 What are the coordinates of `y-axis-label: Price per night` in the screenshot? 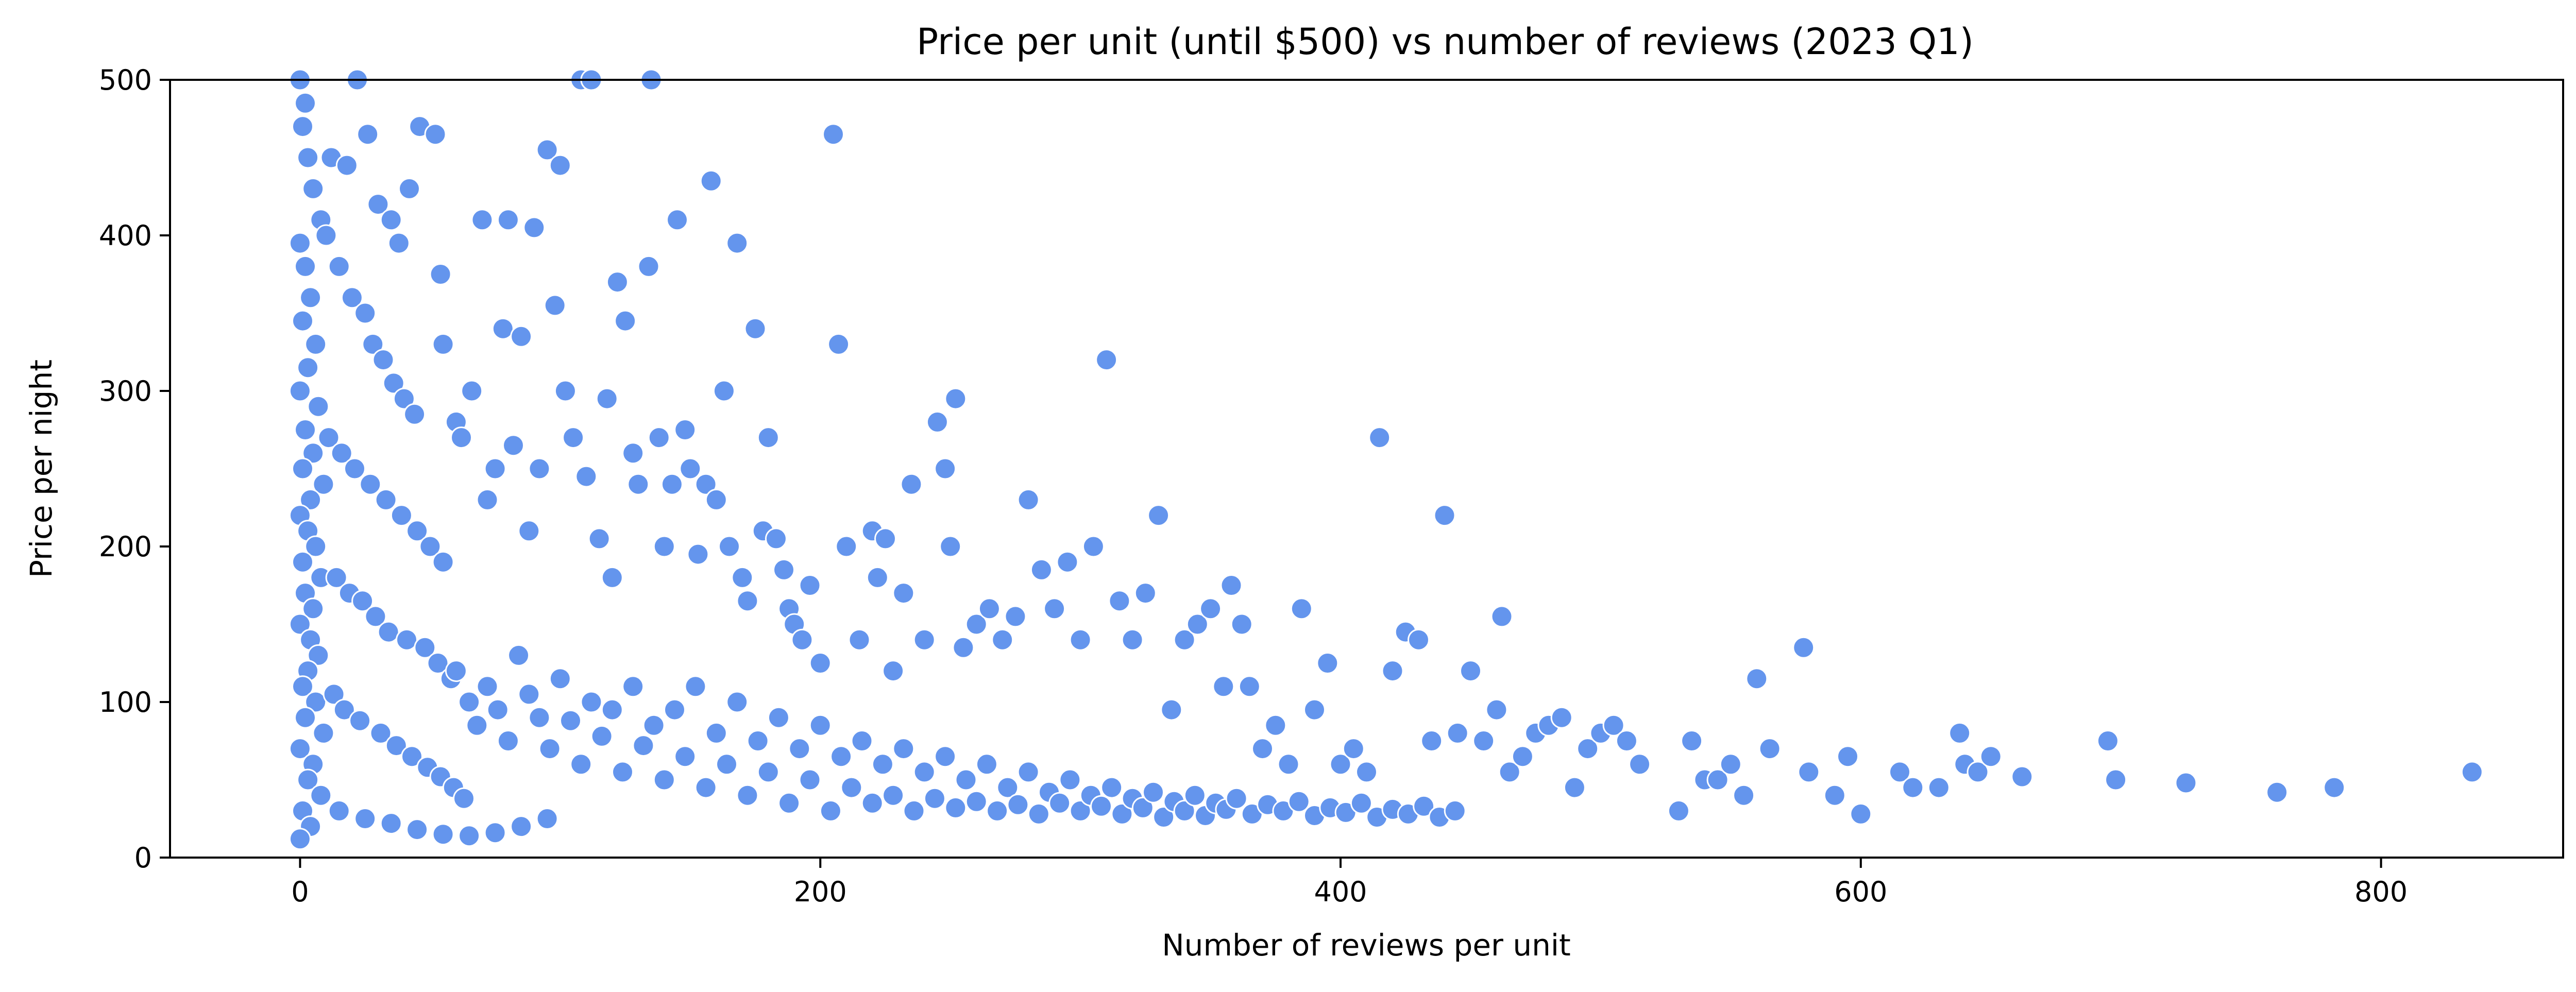 It's located at (41, 469).